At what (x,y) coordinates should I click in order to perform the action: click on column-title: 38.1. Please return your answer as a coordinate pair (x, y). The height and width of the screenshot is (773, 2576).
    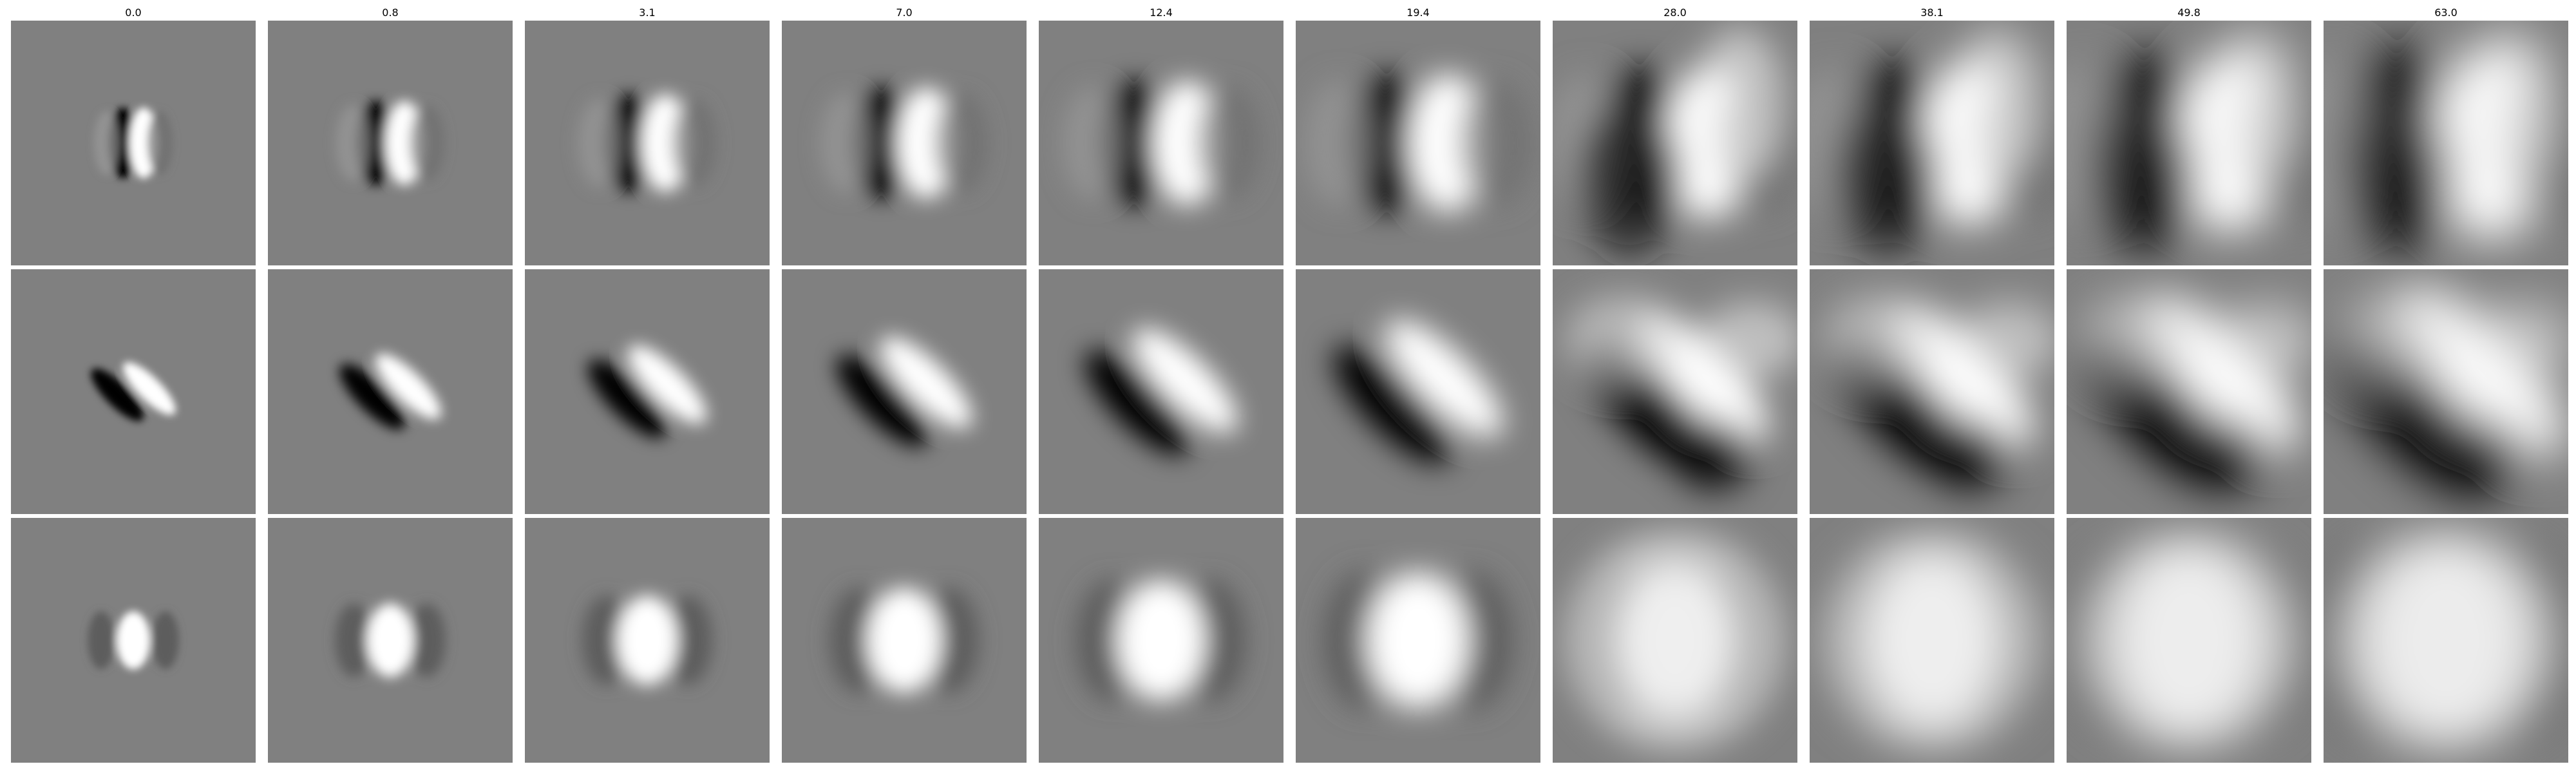
    Looking at the image, I should click on (1932, 12).